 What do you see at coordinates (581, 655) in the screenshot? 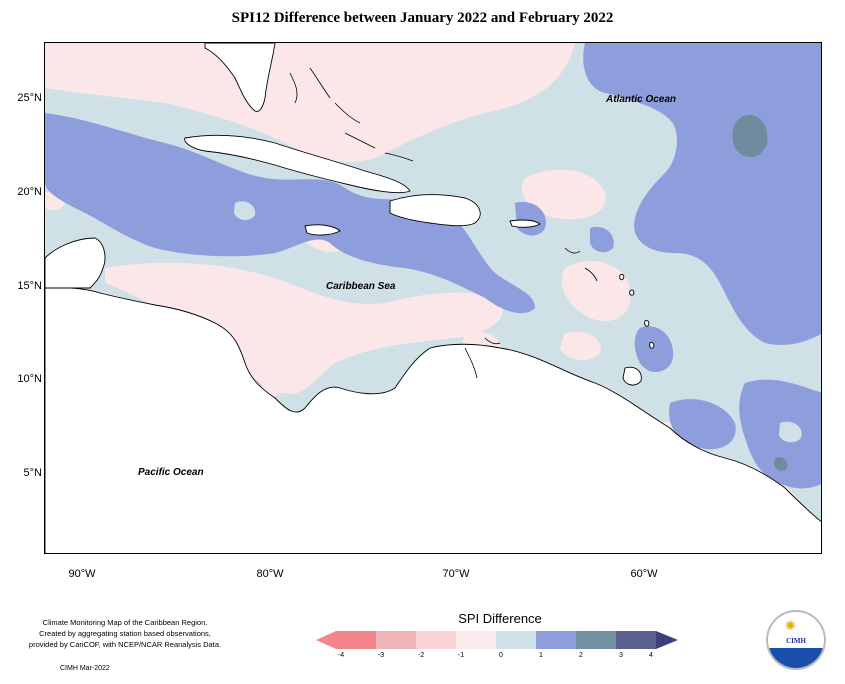
I see `legend-tick-2: 2` at bounding box center [581, 655].